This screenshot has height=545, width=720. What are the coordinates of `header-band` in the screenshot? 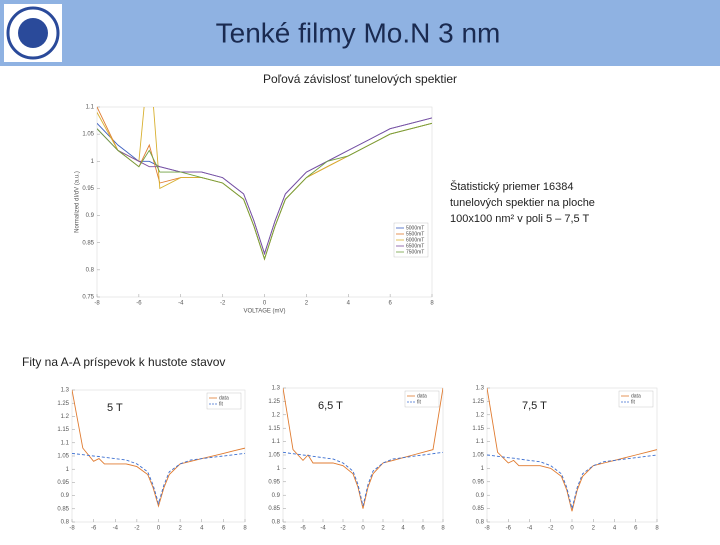 It's located at (360, 33).